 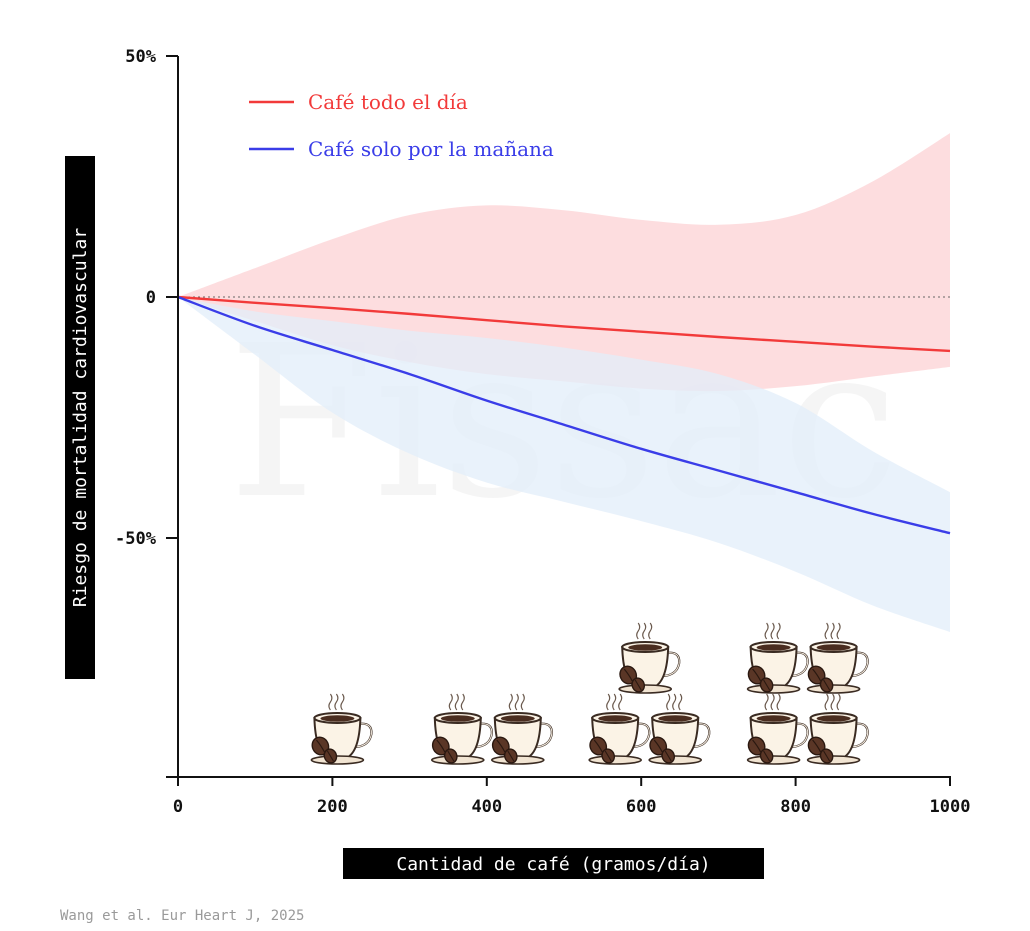 I want to click on source-note: Wang et al. Eur Heart J, 2025, so click(x=182, y=916).